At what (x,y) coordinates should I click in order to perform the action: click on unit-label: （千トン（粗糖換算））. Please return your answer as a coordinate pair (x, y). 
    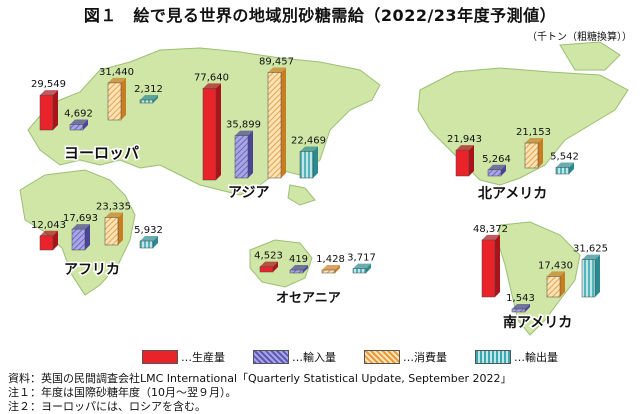
    Looking at the image, I should click on (579, 37).